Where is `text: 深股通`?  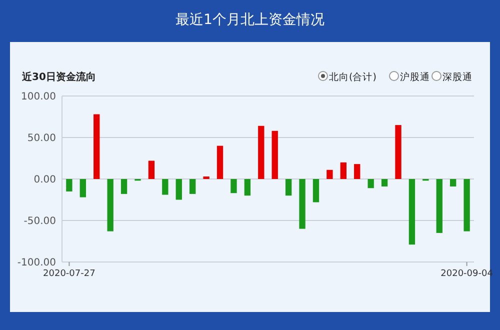
text: 深股通 is located at coordinates (457, 77).